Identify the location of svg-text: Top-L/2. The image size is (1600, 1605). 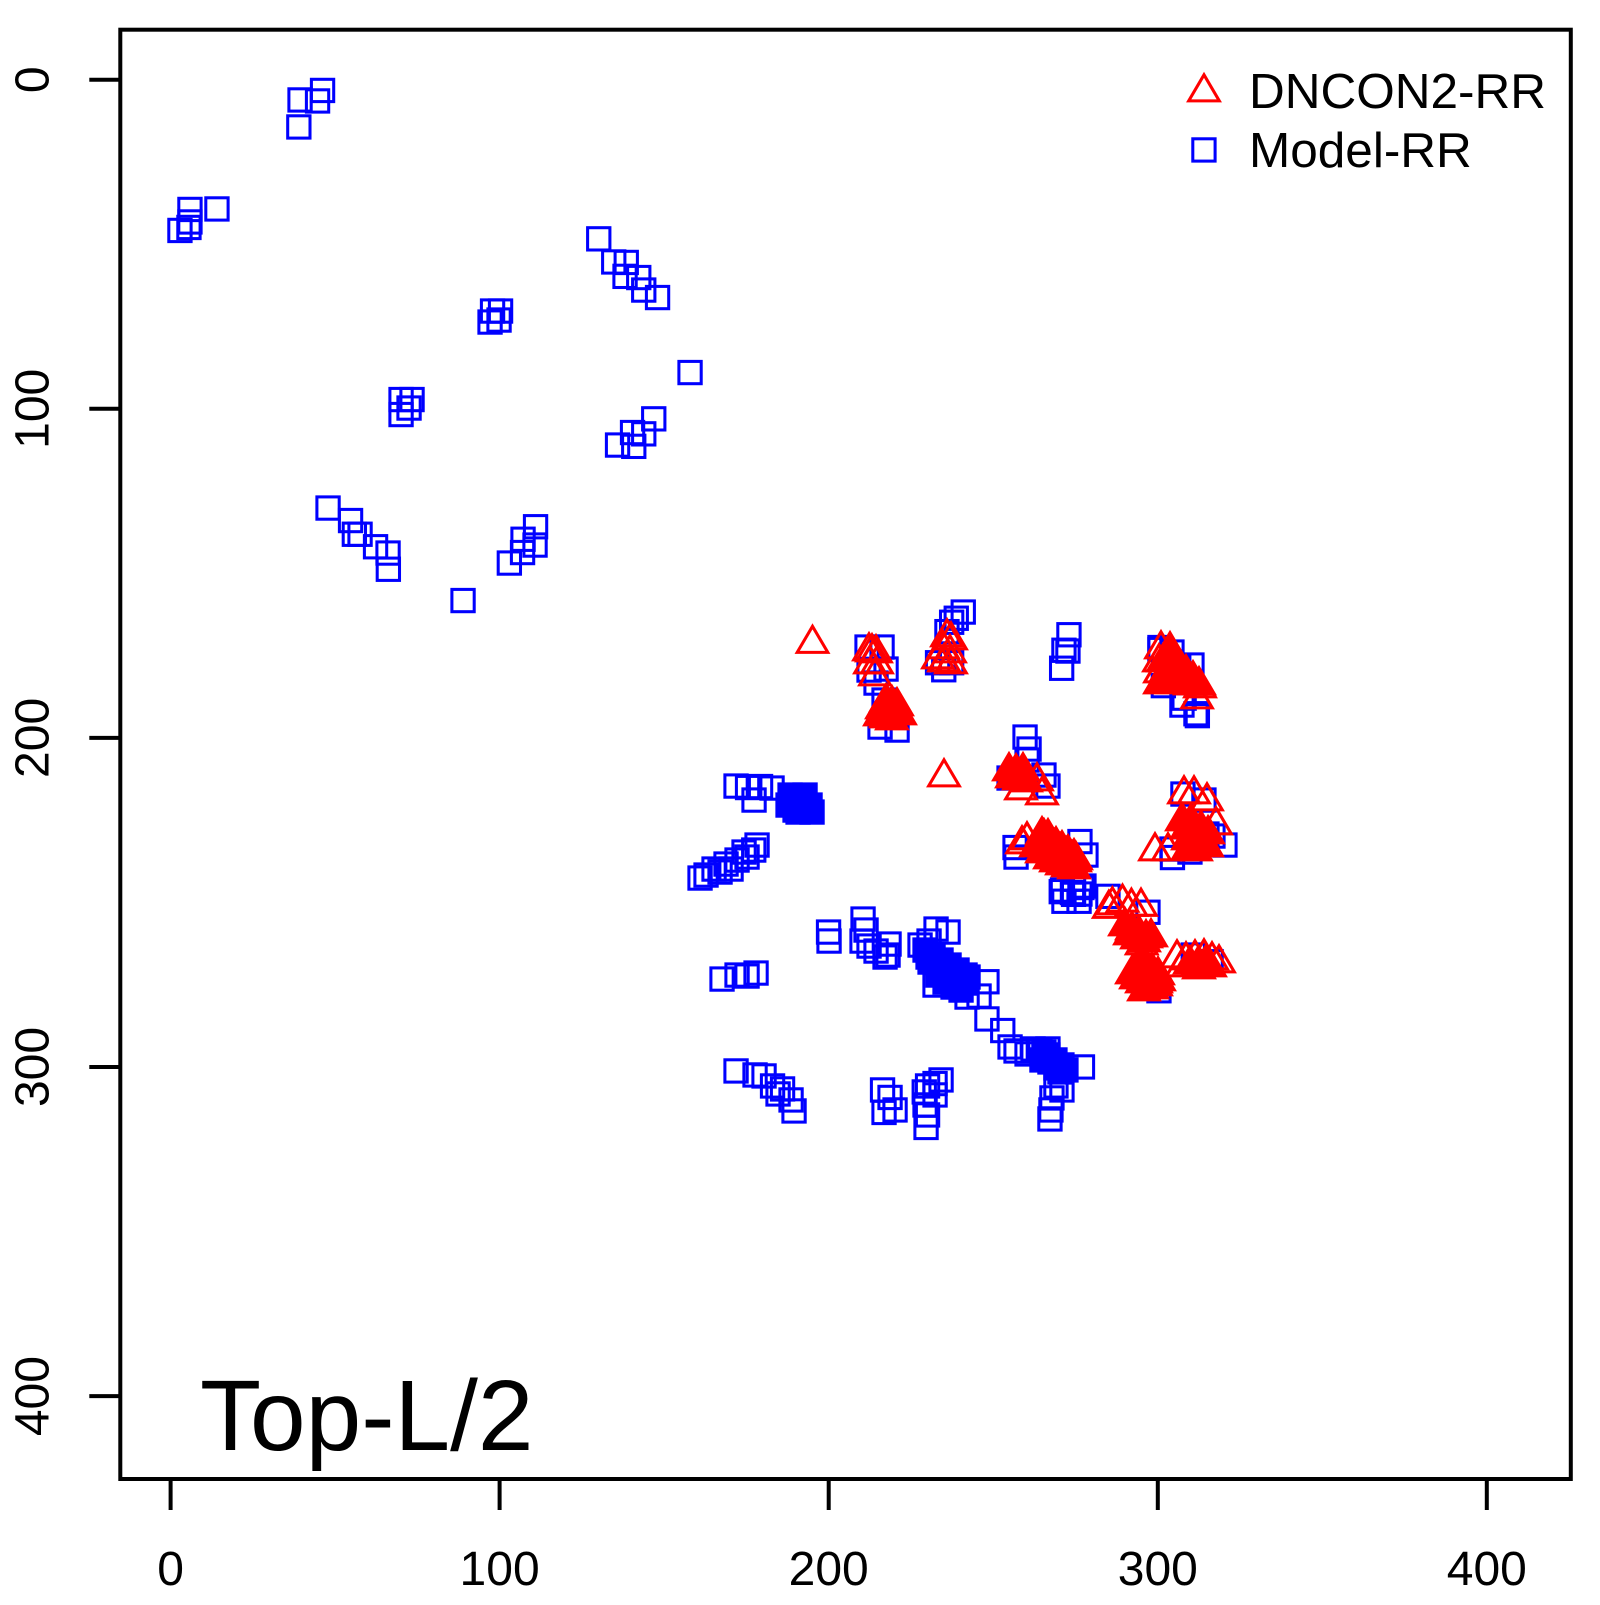
(367, 1416).